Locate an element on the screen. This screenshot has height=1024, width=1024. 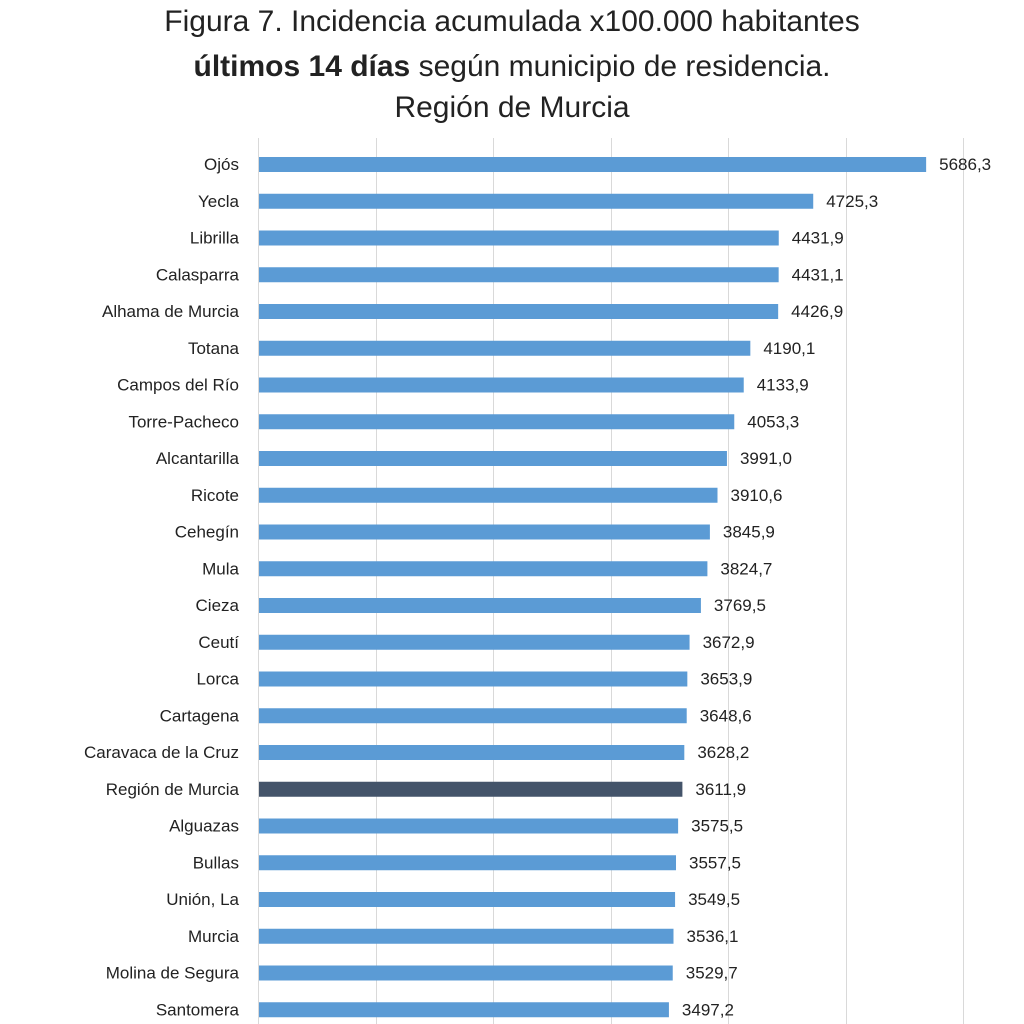
value-label: 4133,9 is located at coordinates (783, 385).